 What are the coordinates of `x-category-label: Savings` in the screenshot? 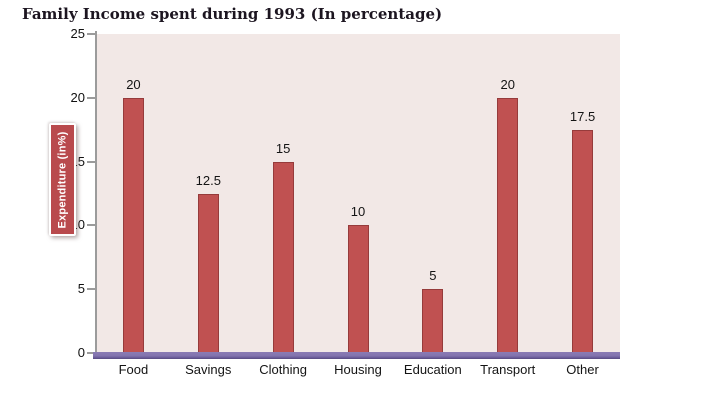 It's located at (208, 369).